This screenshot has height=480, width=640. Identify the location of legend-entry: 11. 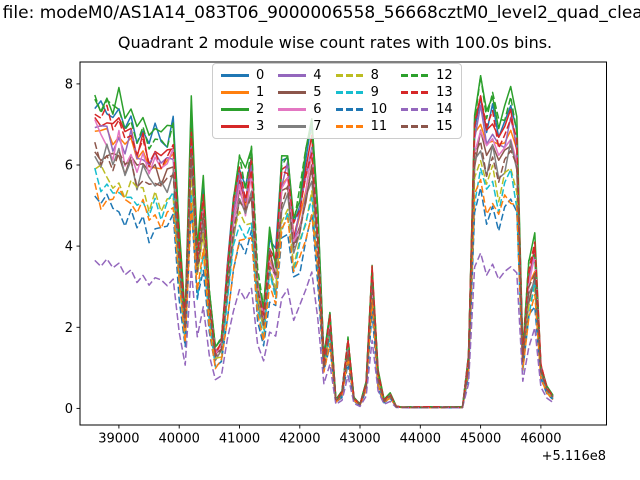
(361, 126).